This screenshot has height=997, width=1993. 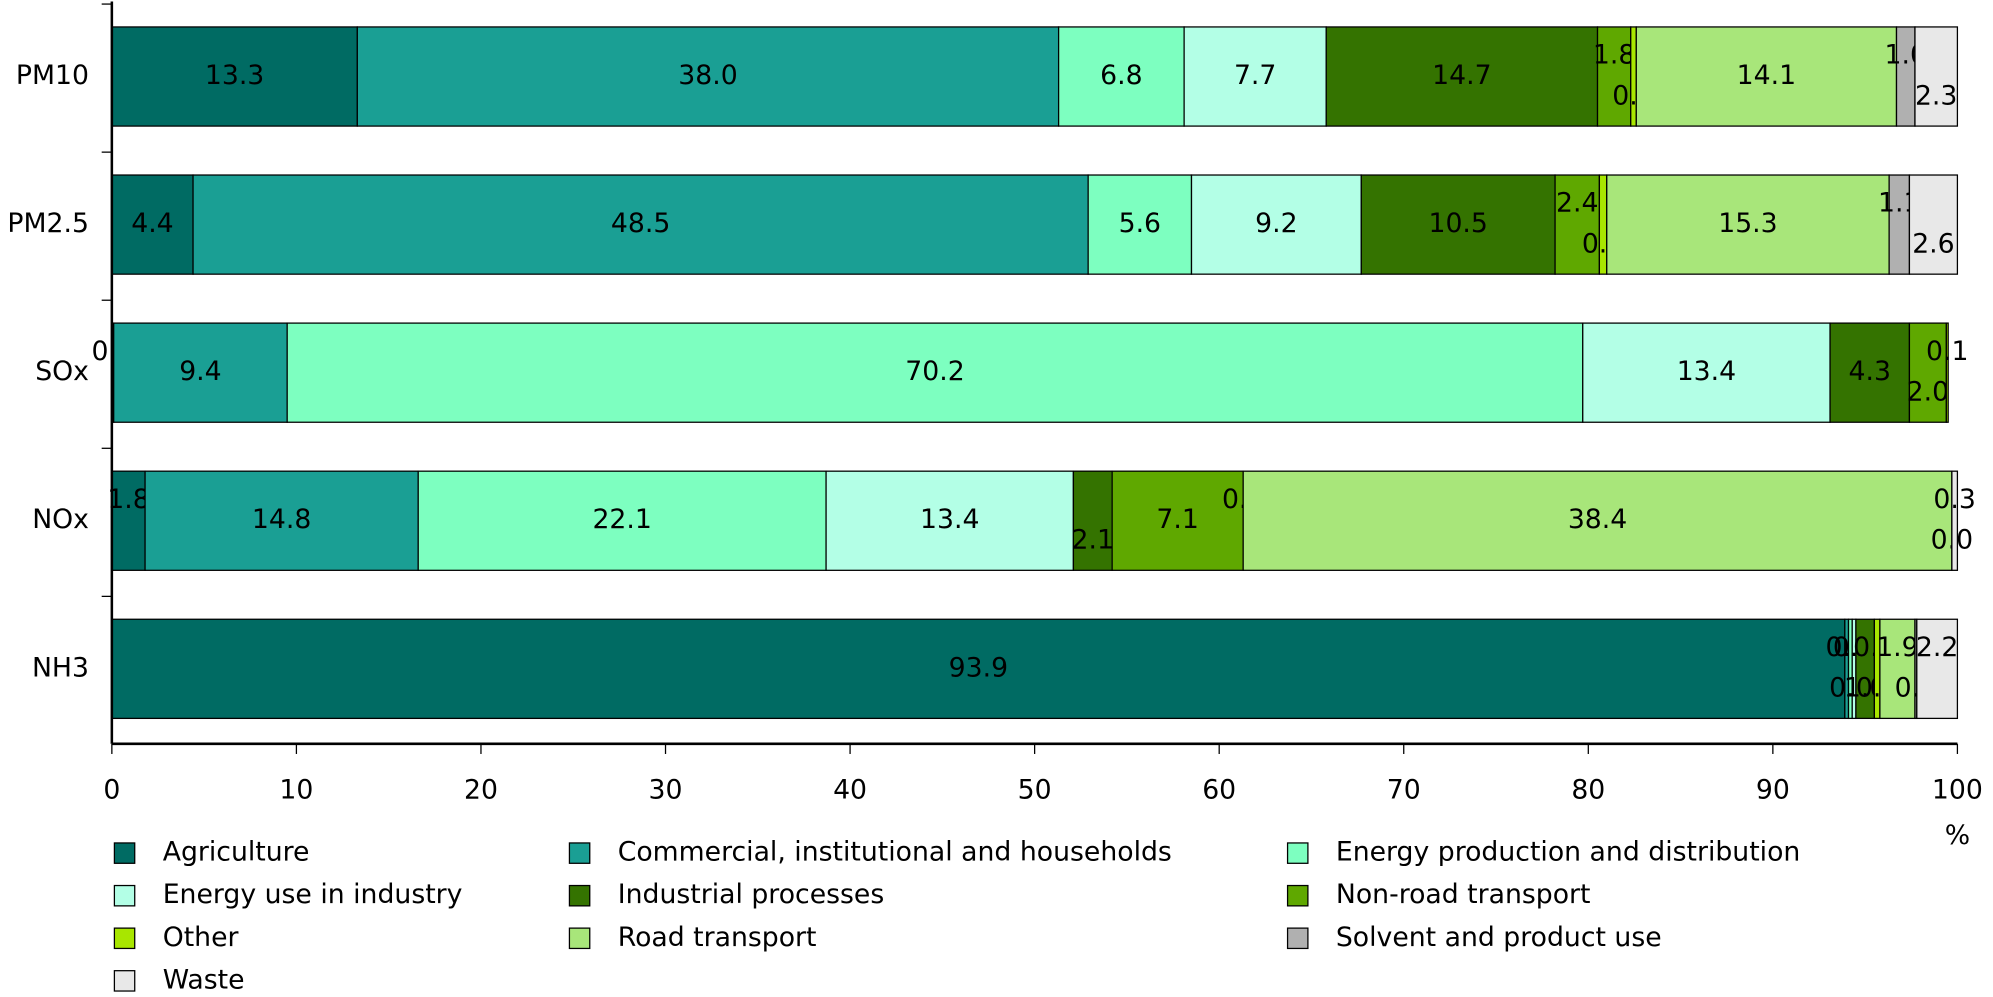 I want to click on value-label: 93.9, so click(x=978, y=667).